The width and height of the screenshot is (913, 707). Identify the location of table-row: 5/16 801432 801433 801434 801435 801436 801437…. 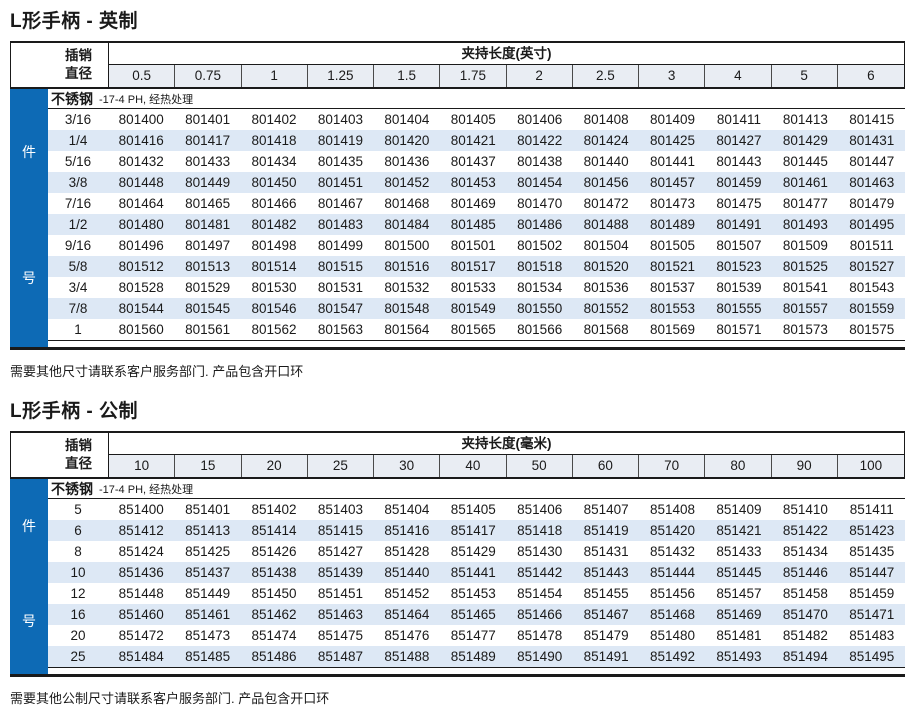
(476, 161).